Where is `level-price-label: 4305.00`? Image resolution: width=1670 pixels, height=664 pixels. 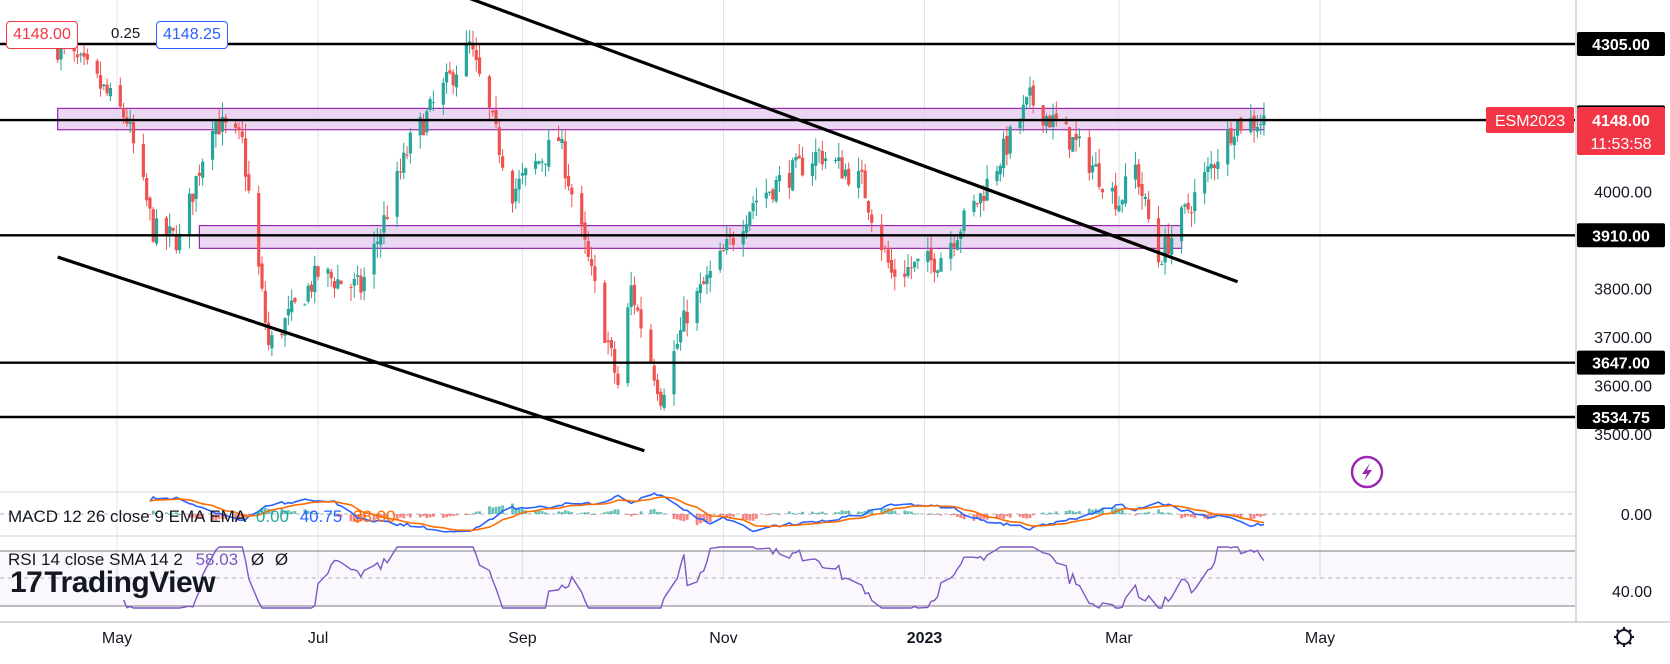
level-price-label: 4305.00 is located at coordinates (1621, 45).